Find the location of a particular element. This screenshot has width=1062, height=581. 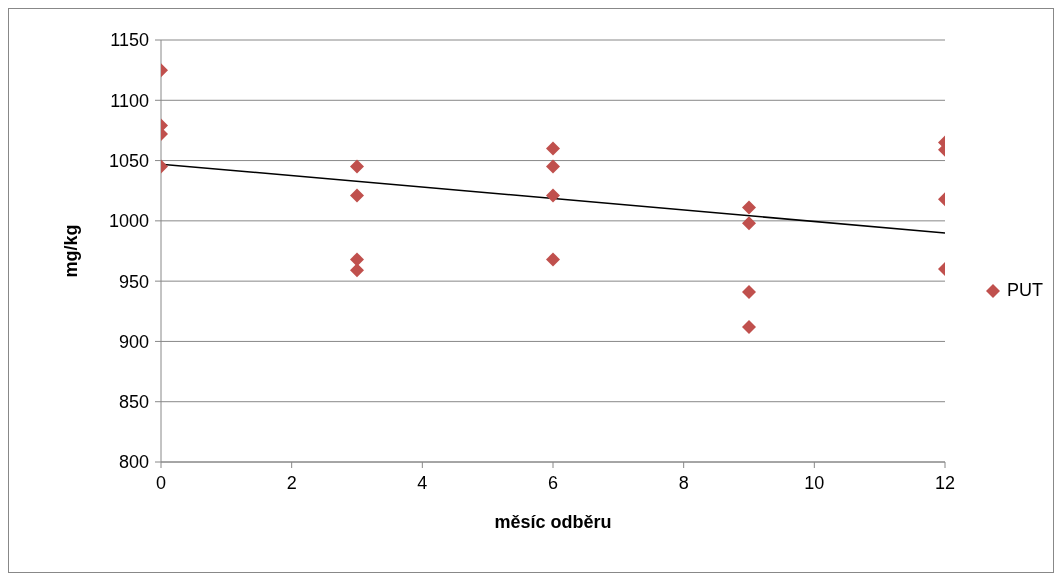

legend-label: PUT is located at coordinates (1025, 290).